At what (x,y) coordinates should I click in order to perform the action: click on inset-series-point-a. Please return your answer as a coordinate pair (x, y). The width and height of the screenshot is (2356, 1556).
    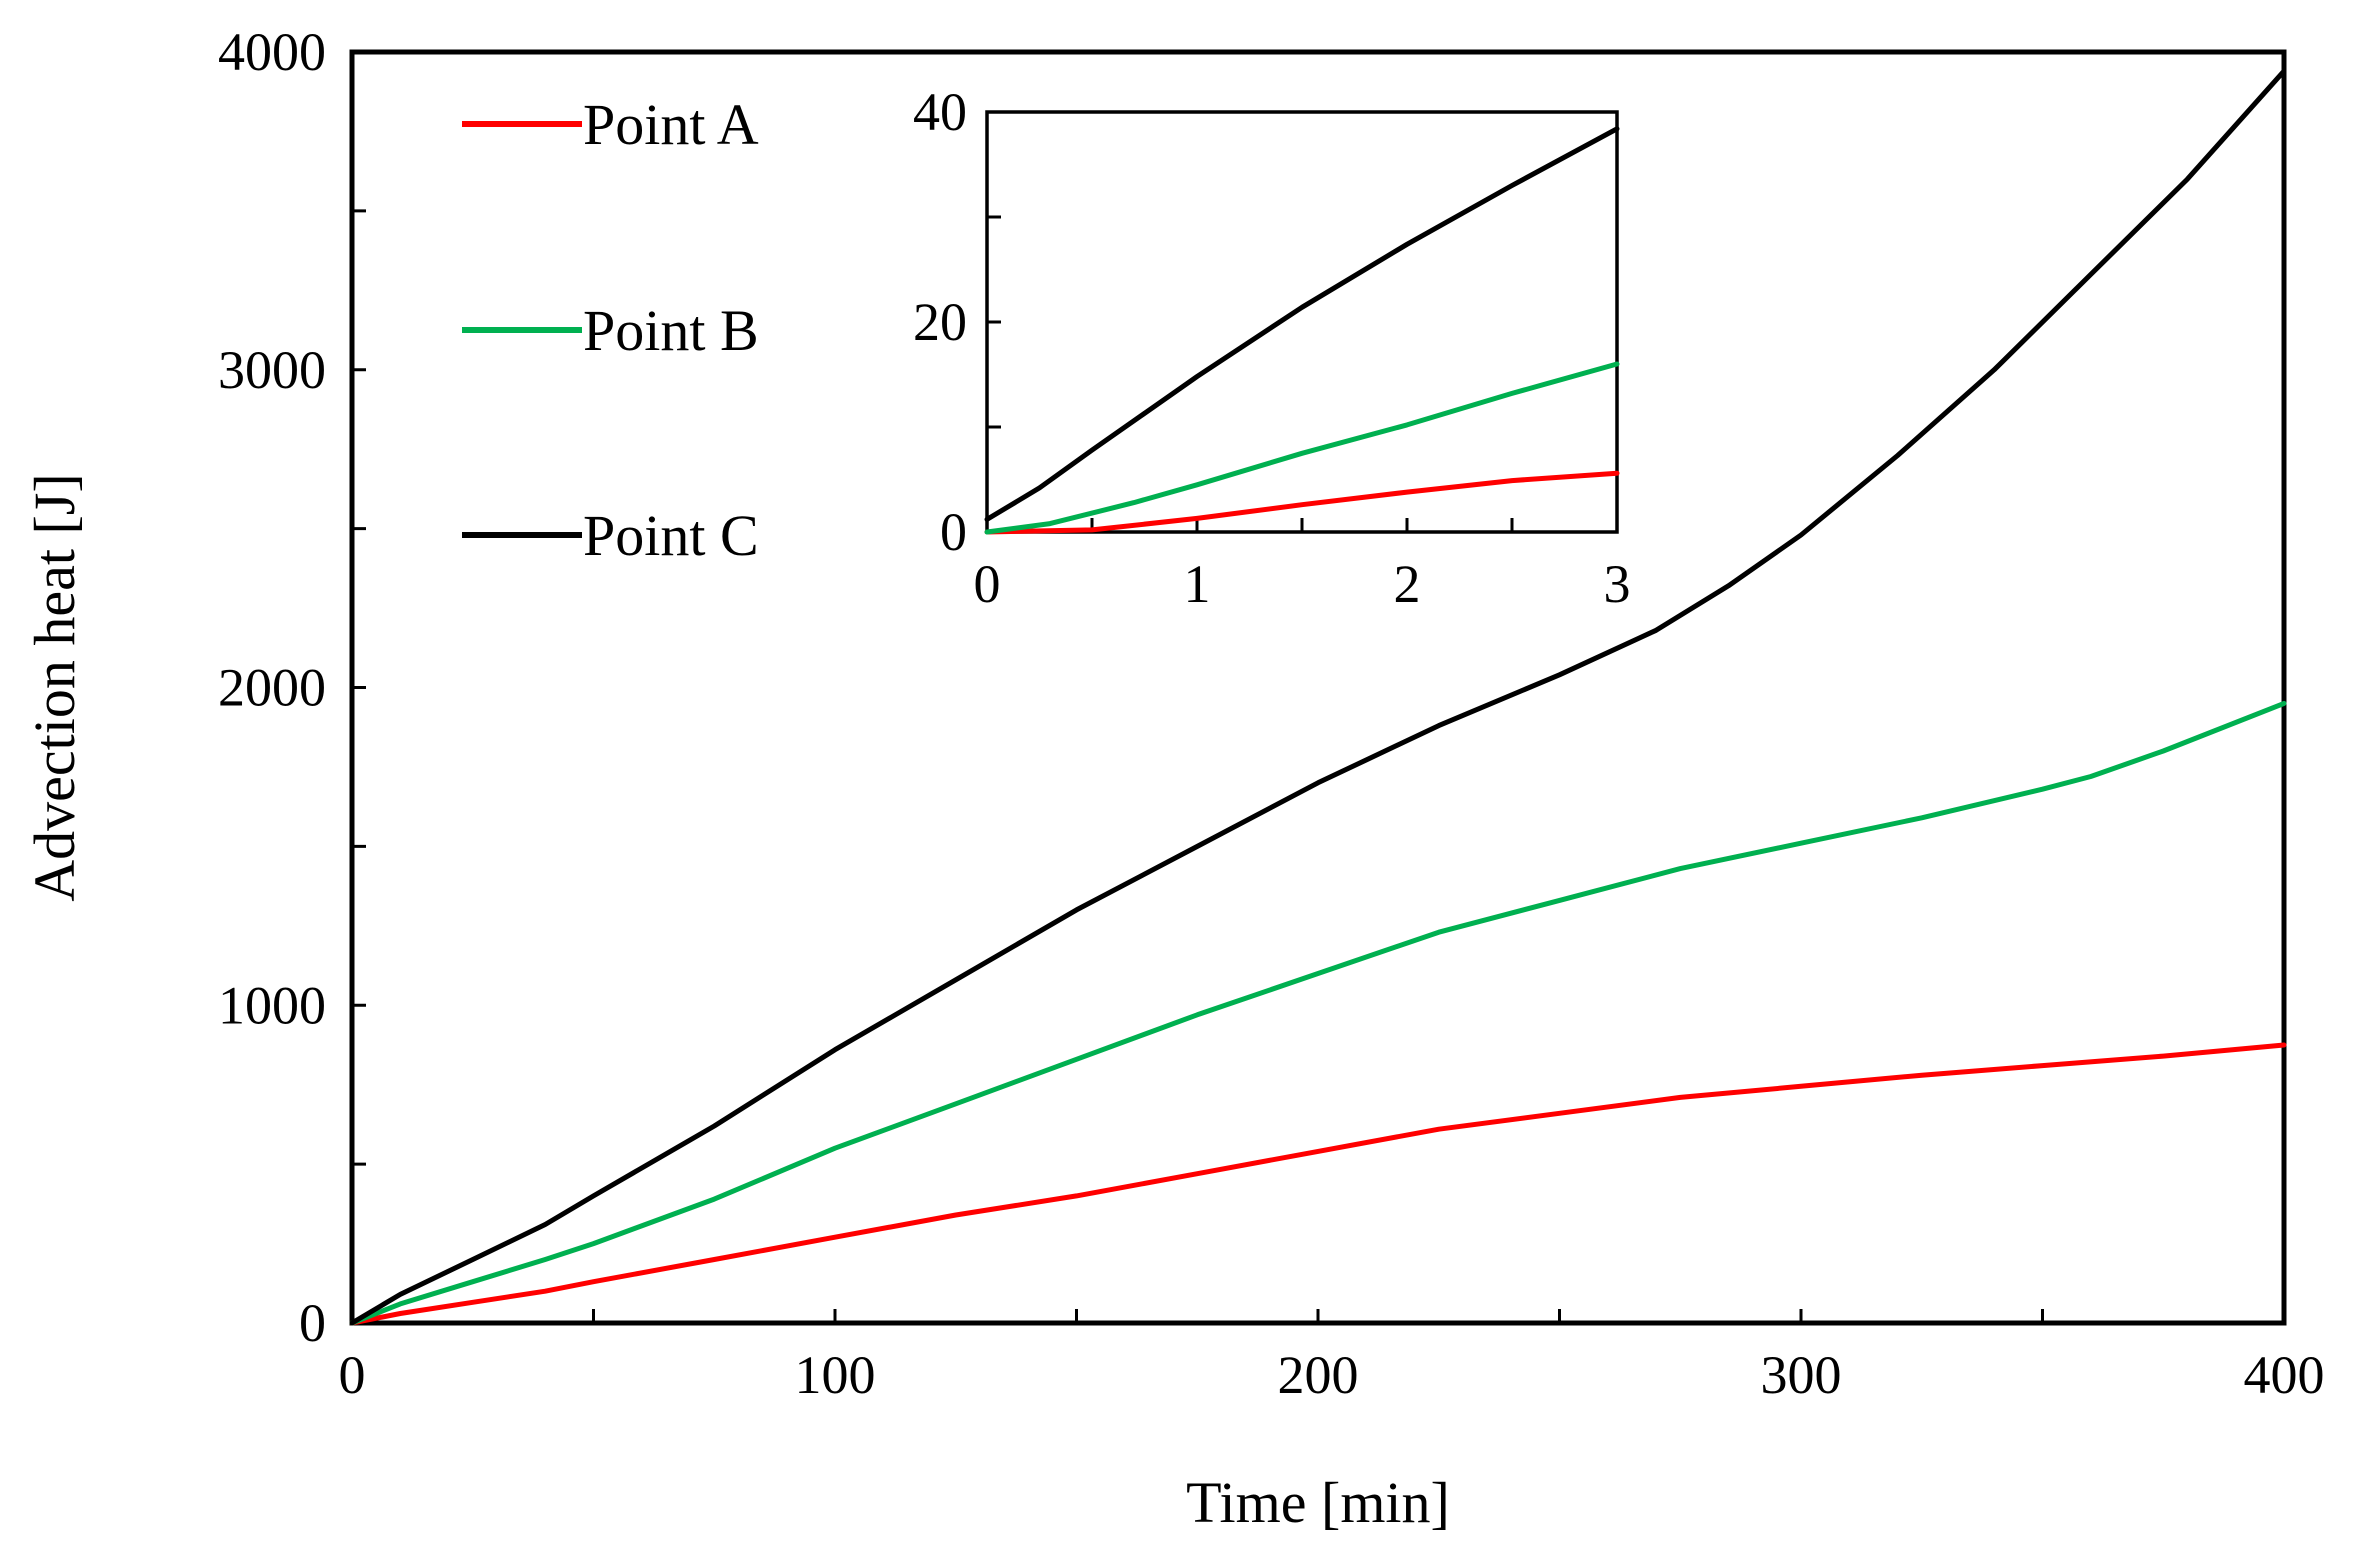
    Looking at the image, I should click on (1302, 502).